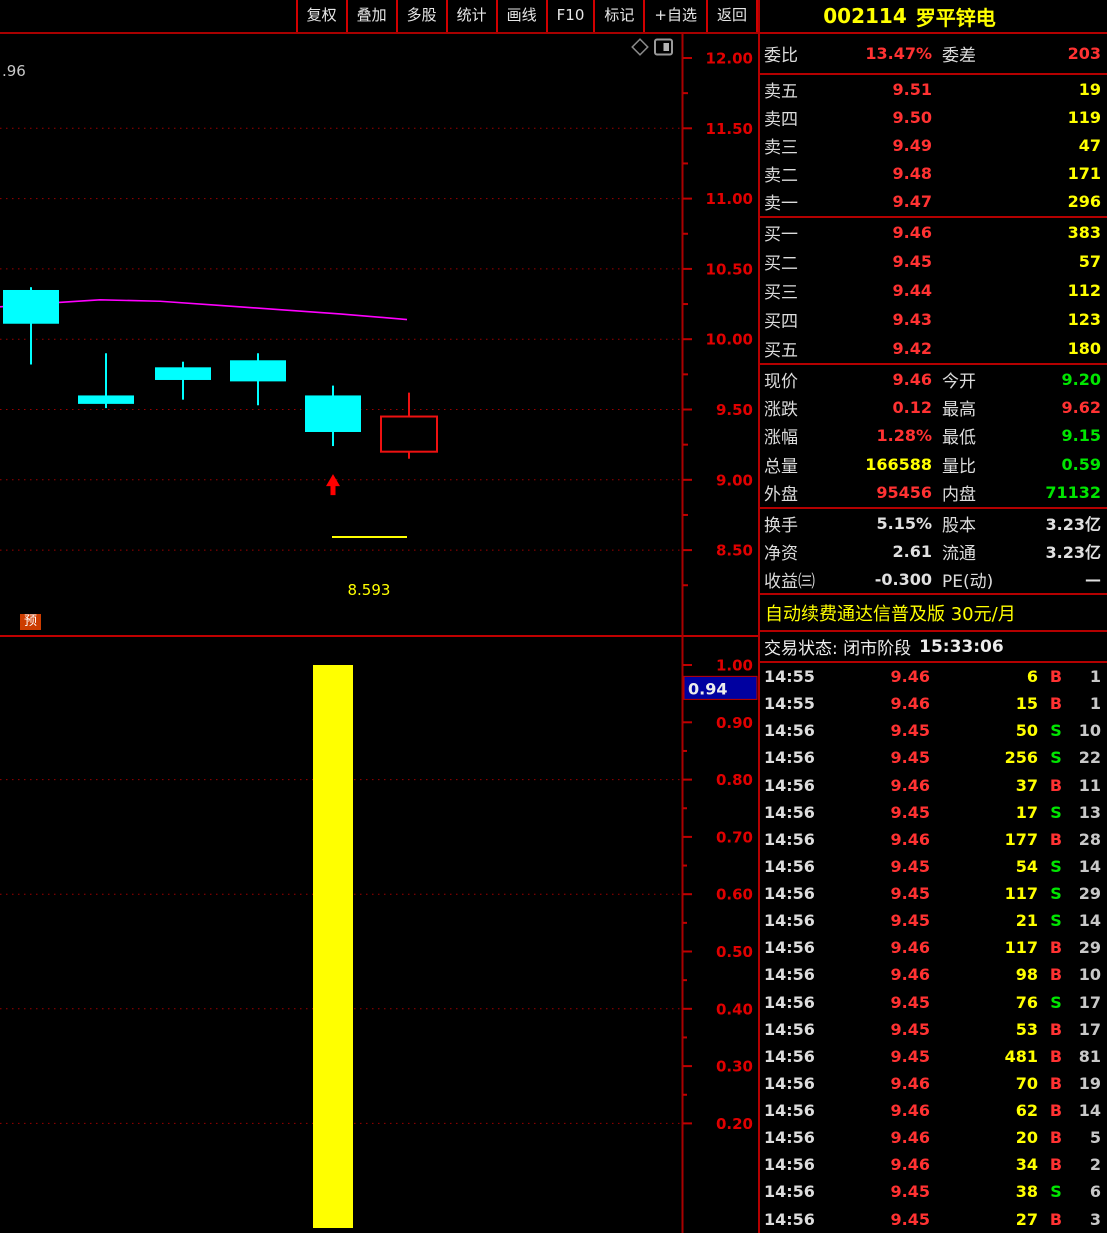  I want to click on stat-value: 166588, so click(898, 464).